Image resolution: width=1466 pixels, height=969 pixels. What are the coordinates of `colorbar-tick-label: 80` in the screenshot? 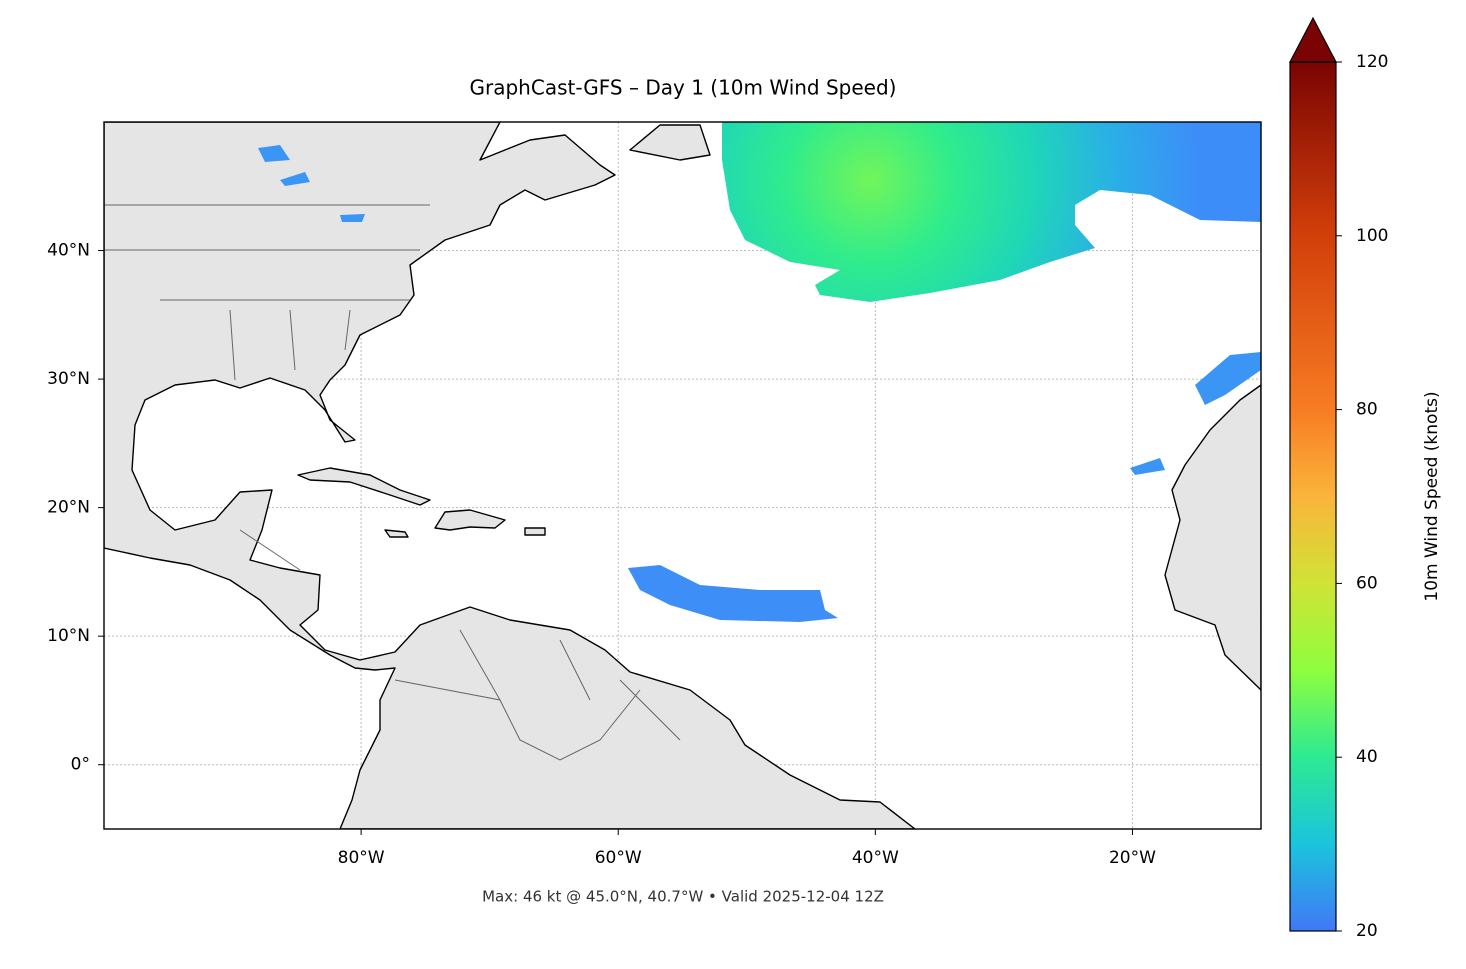 It's located at (1367, 410).